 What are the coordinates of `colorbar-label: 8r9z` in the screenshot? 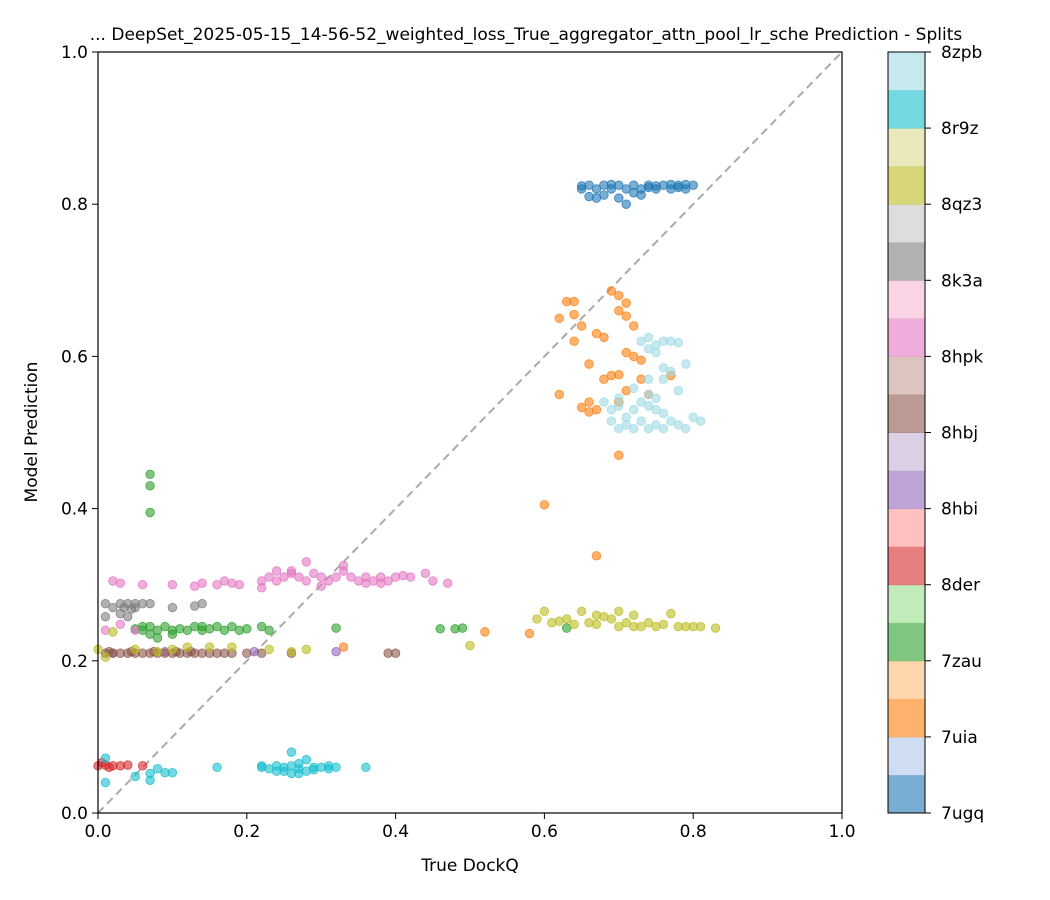 It's located at (960, 129).